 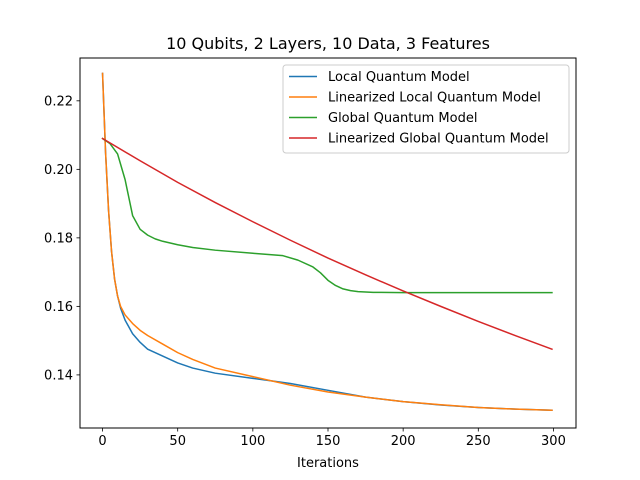 I want to click on x-axis-label: Iterations, so click(x=328, y=463).